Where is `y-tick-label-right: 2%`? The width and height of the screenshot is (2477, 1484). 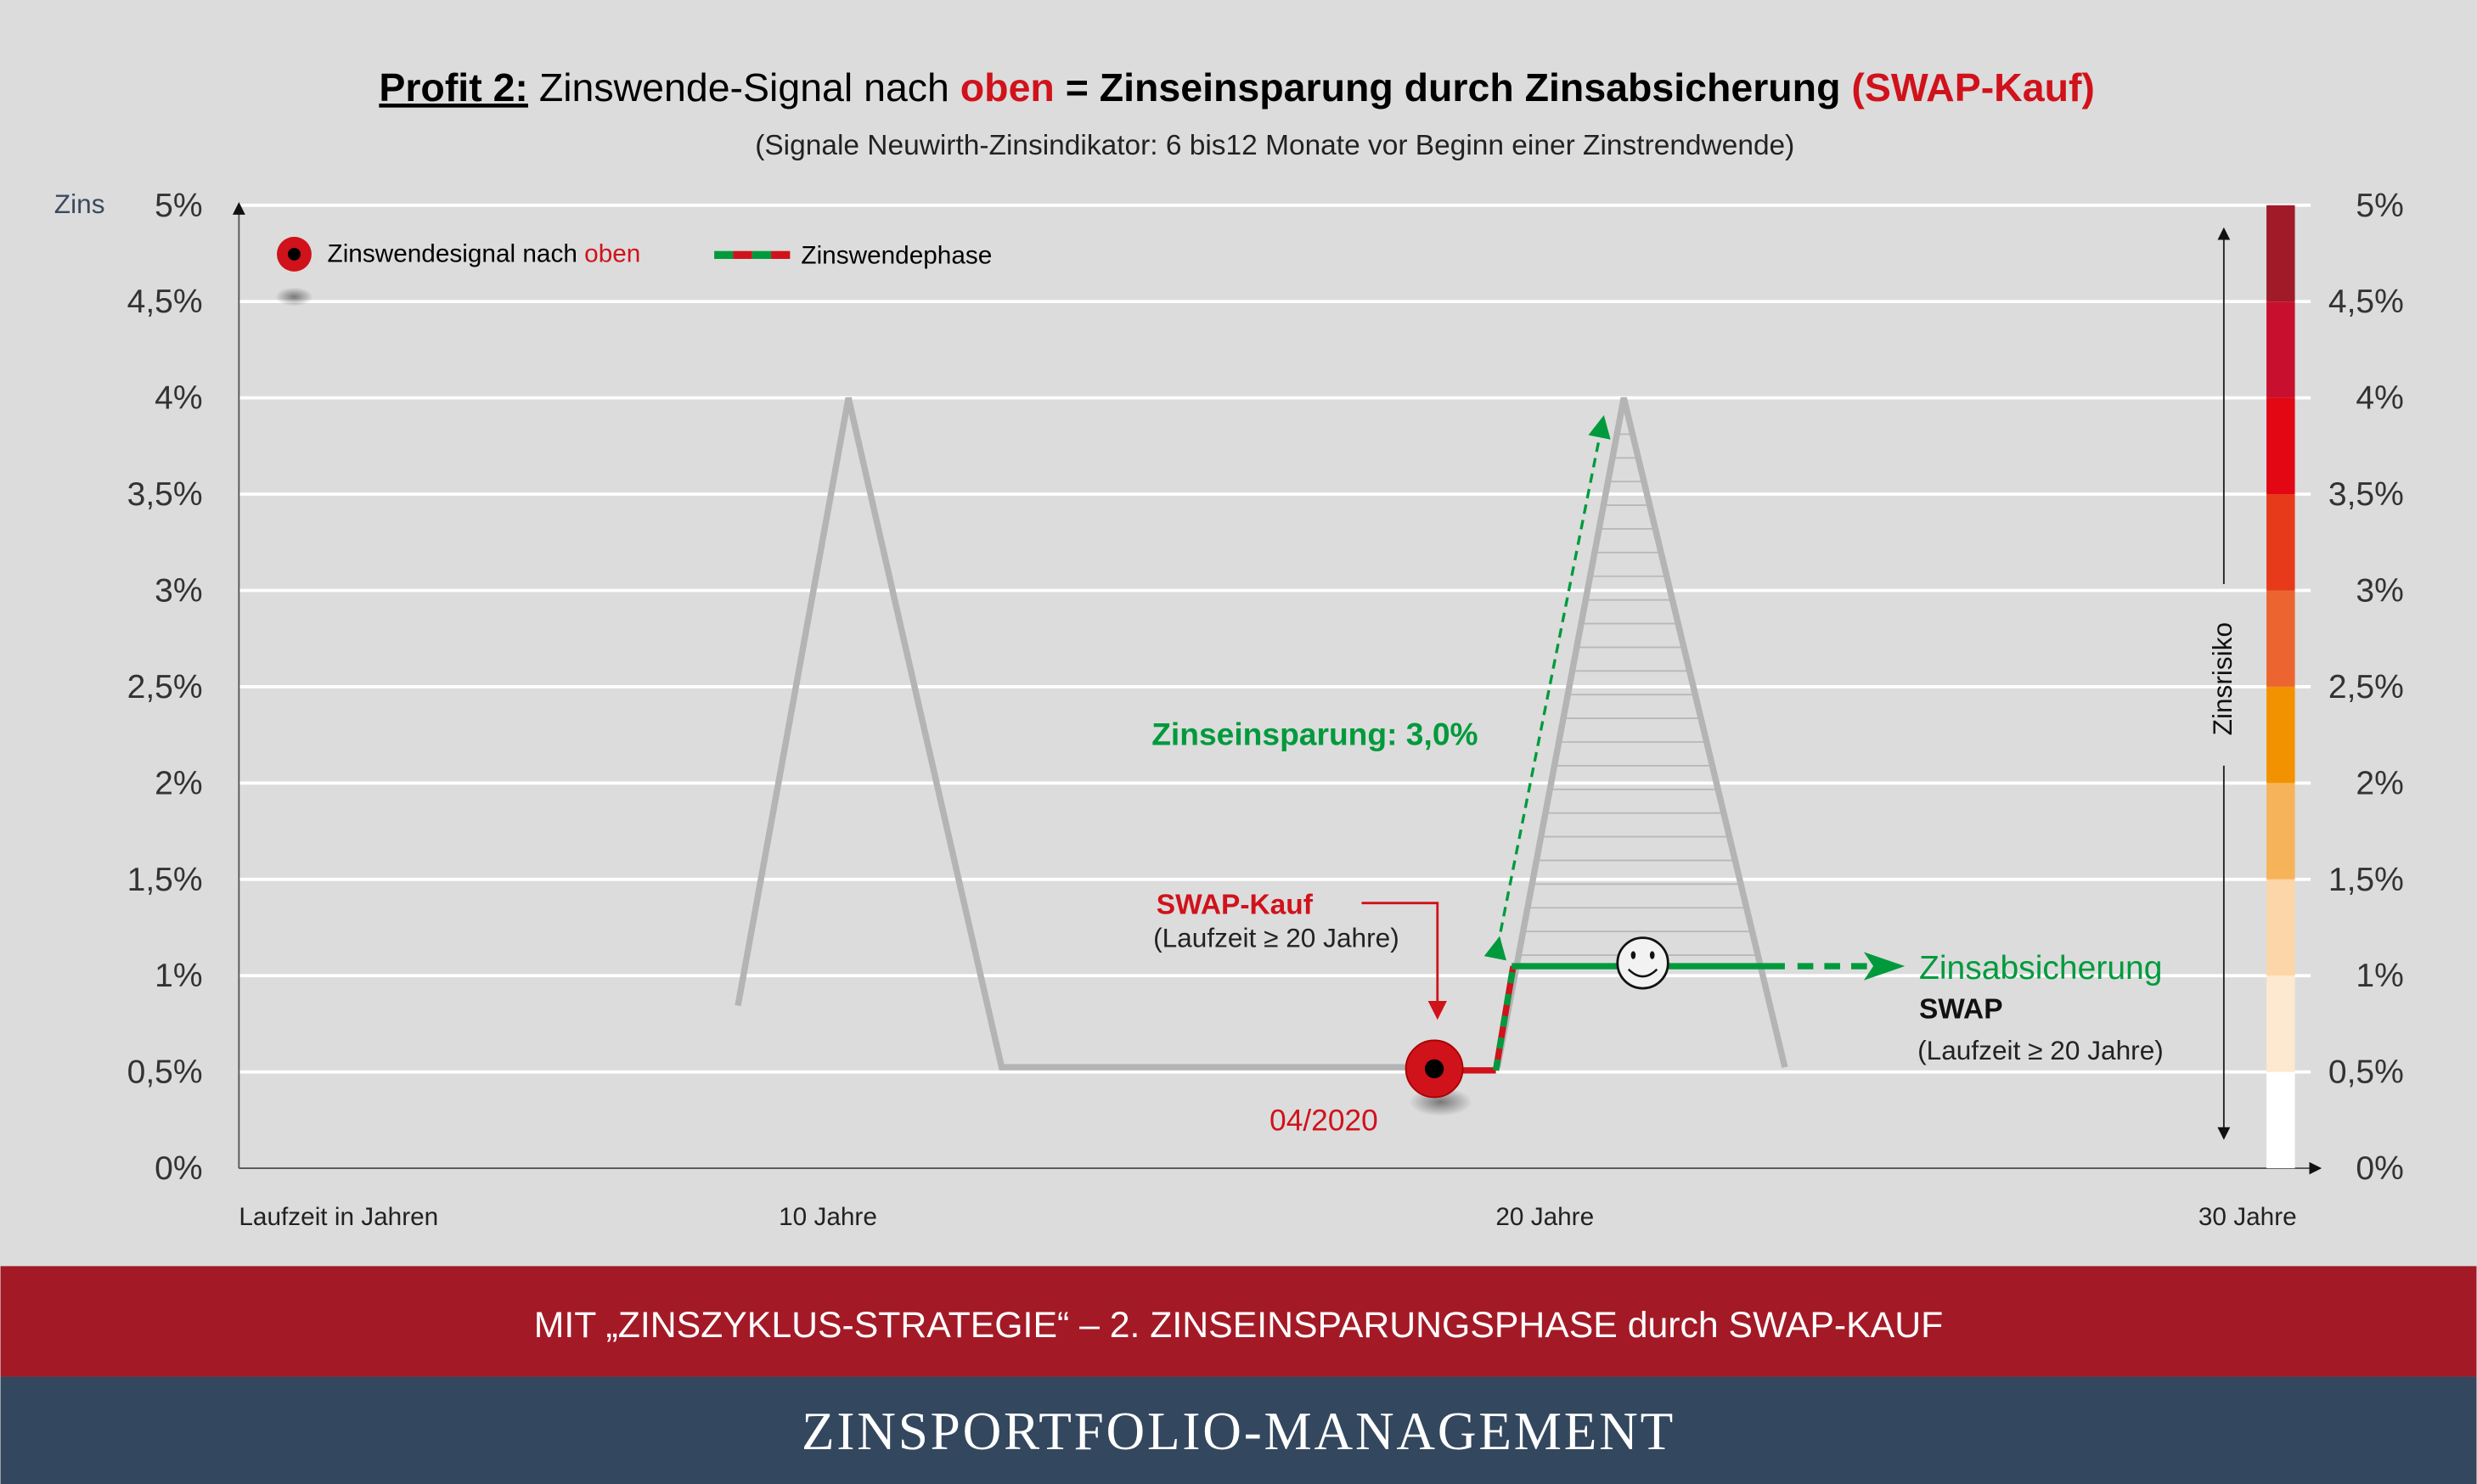 y-tick-label-right: 2% is located at coordinates (2379, 783).